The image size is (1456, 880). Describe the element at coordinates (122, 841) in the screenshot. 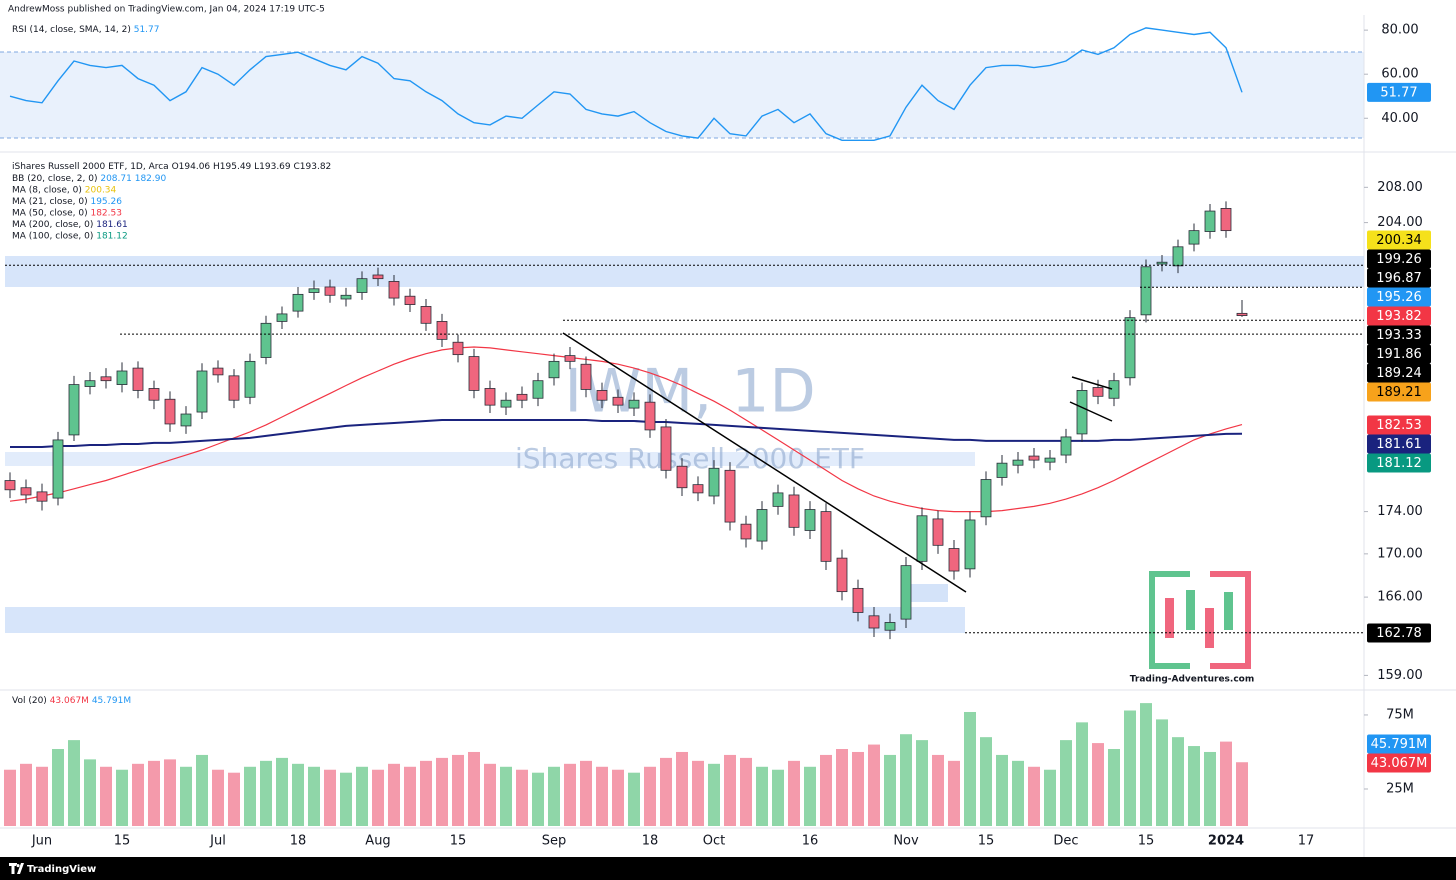

I see `x-tick-label: 15` at that location.